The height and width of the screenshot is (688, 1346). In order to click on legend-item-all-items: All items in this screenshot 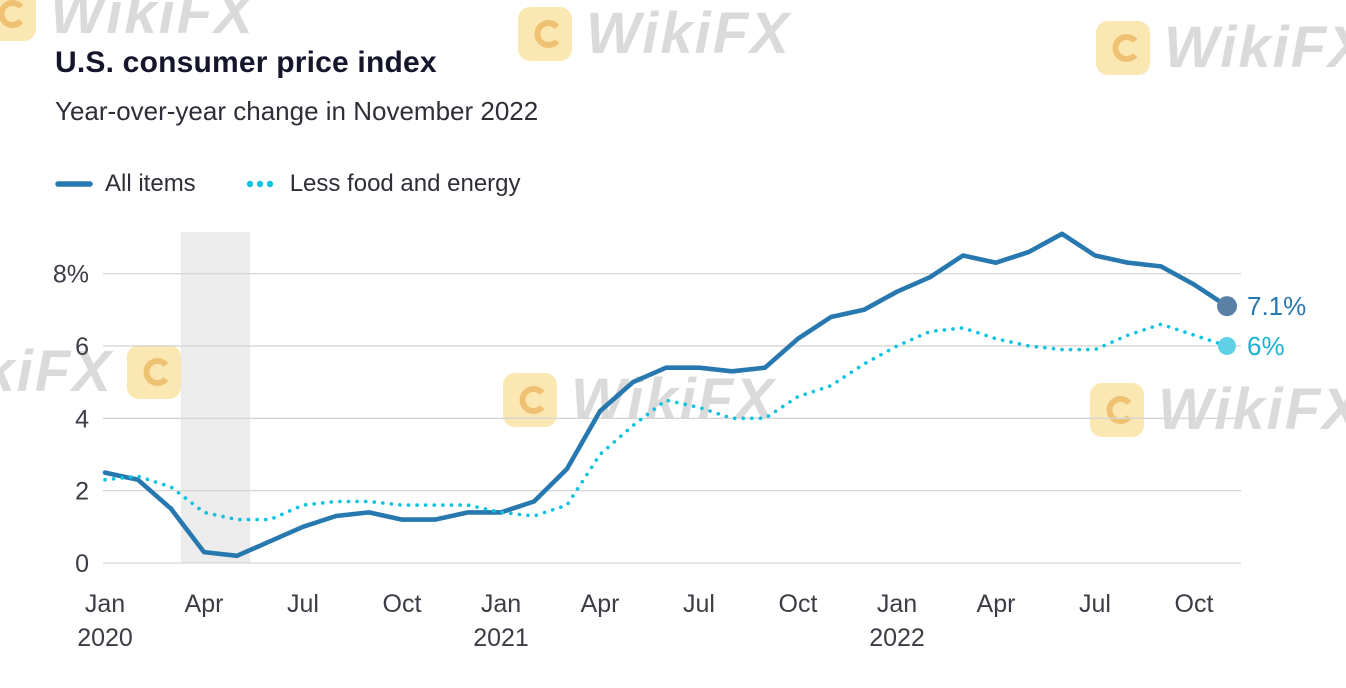, I will do `click(125, 184)`.